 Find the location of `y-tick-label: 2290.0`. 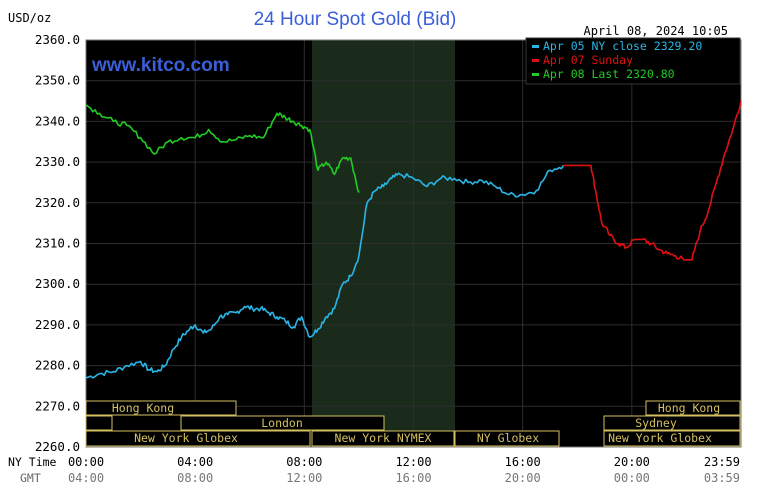

y-tick-label: 2290.0 is located at coordinates (57, 324).